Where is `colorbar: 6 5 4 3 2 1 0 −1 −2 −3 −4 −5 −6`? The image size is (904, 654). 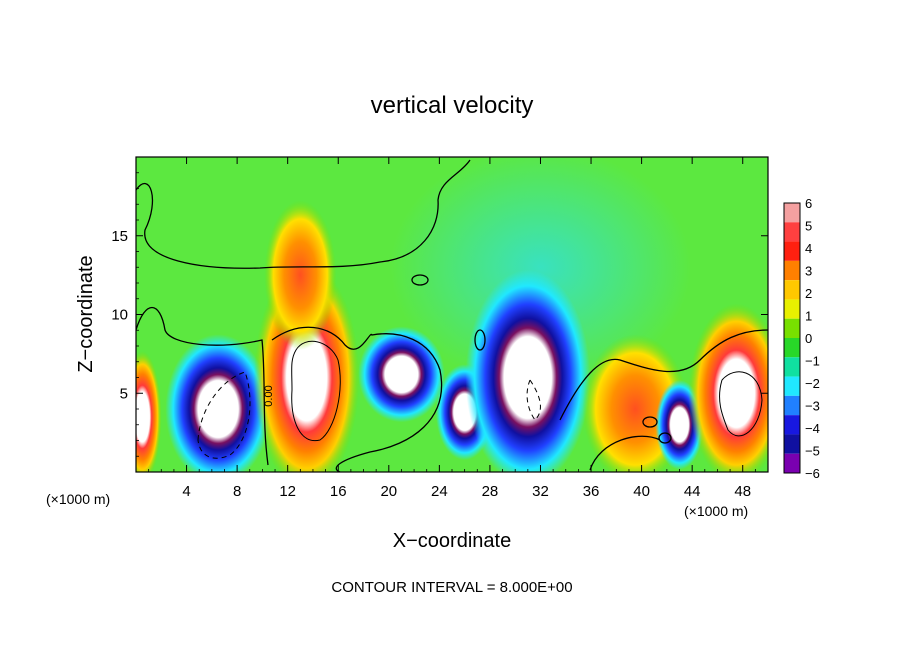 colorbar: 6 5 4 3 2 1 0 −1 −2 −3 −4 −5 −6 is located at coordinates (801, 338).